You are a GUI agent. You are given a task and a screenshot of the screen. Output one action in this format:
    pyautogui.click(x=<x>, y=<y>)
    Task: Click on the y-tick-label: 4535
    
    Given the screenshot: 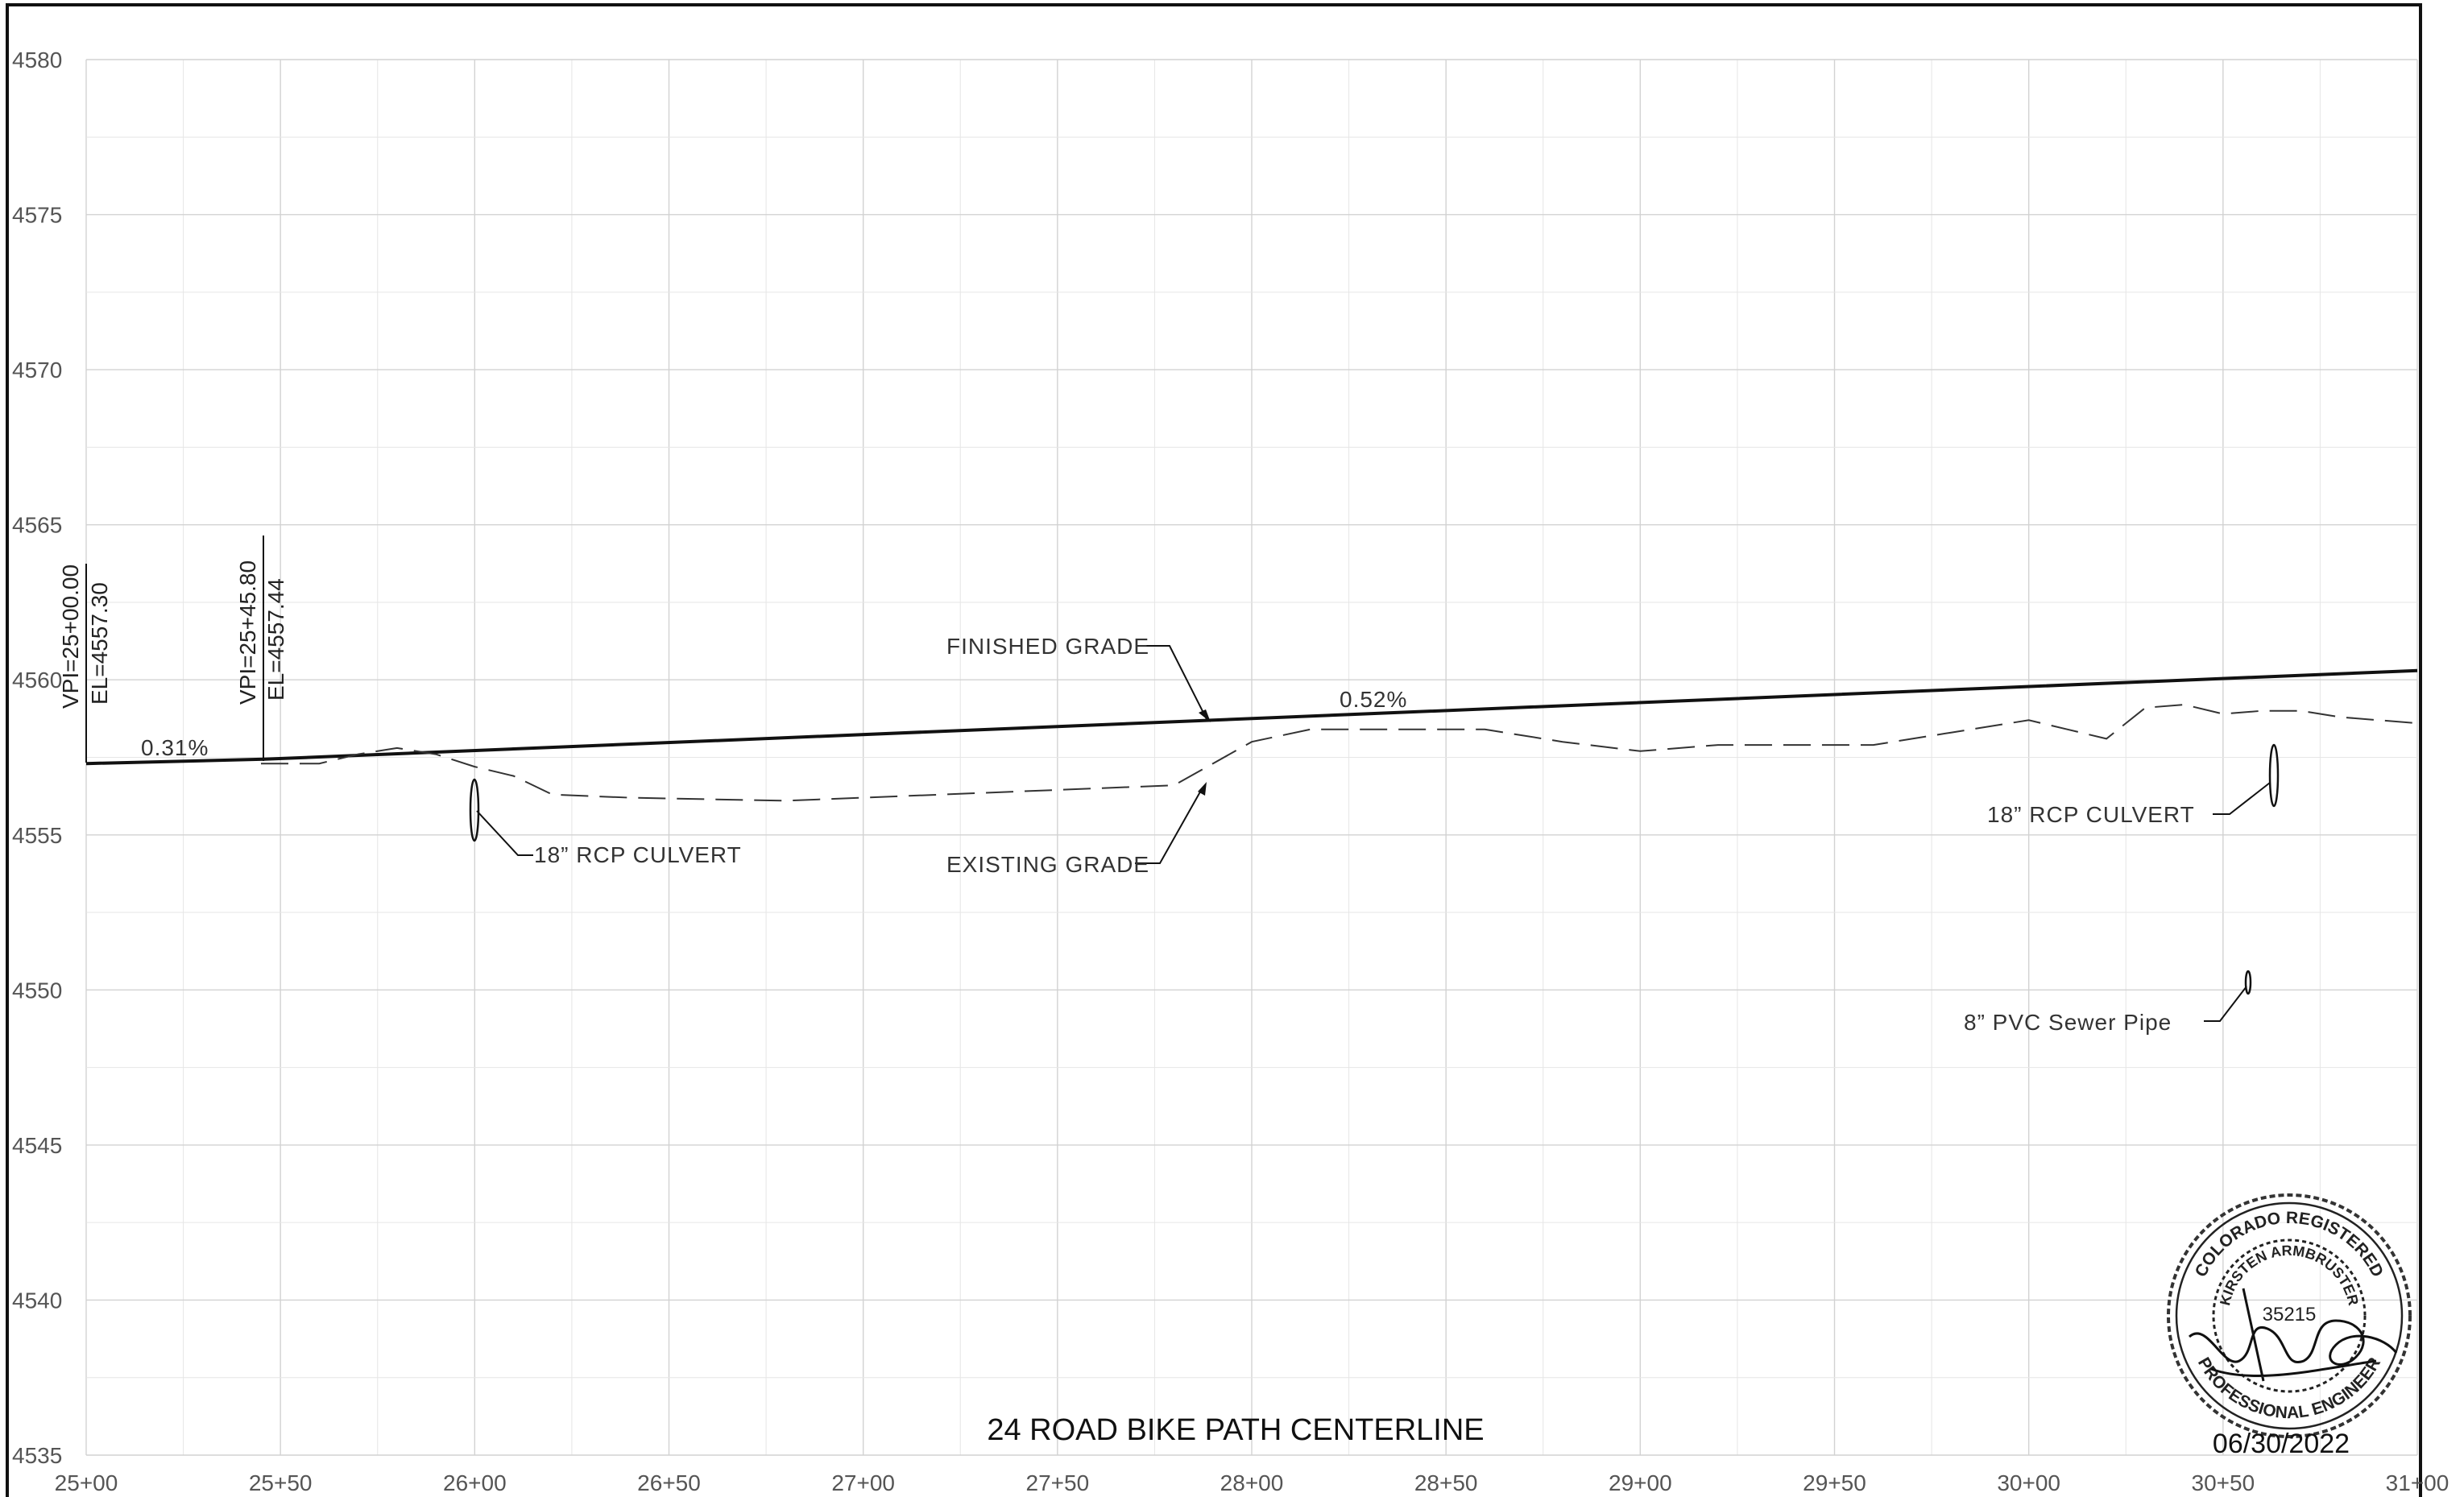 What is the action you would take?
    pyautogui.click(x=37, y=1456)
    